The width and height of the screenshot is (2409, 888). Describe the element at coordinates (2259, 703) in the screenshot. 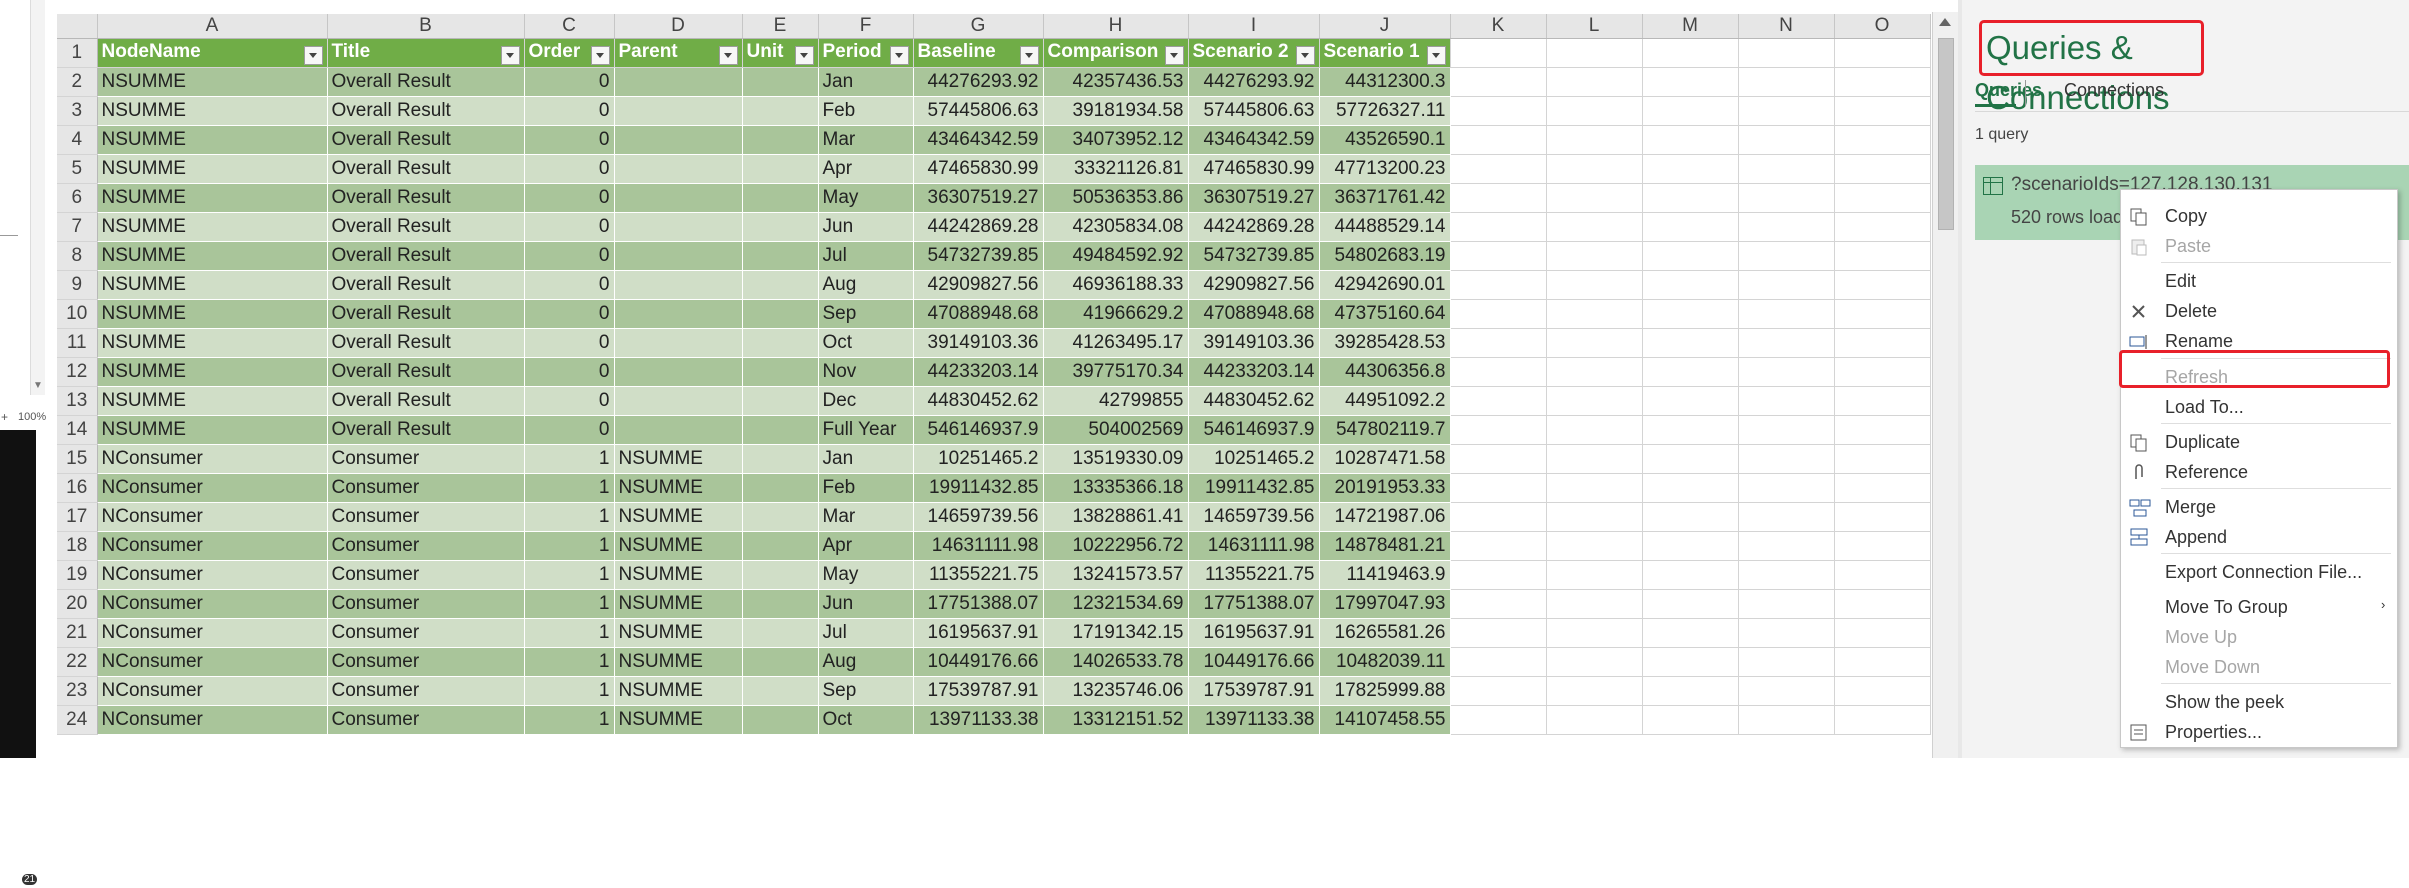

I see `menu-item-show-the-peek: Show the peek` at that location.